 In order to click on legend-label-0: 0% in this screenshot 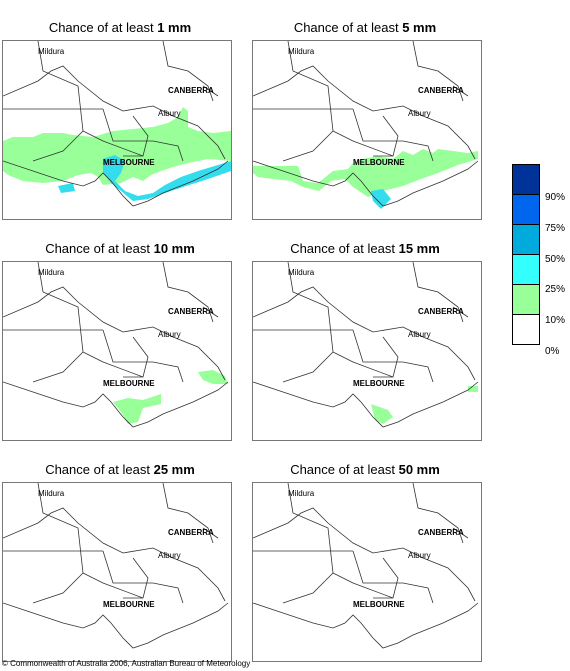, I will do `click(552, 351)`.